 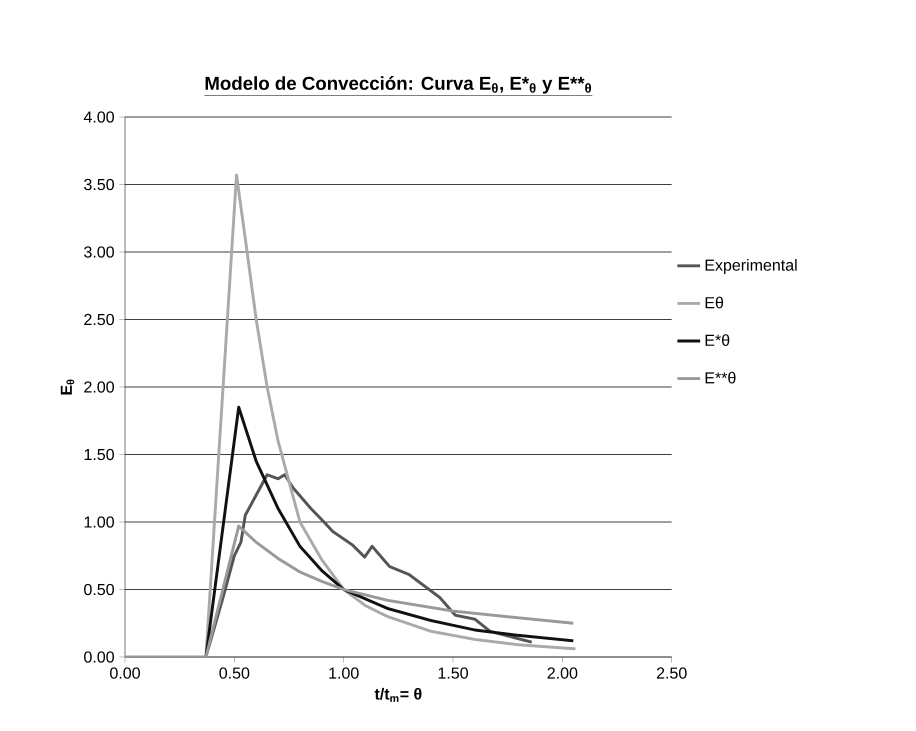 I want to click on x-tick-label: 1.00, so click(x=344, y=673).